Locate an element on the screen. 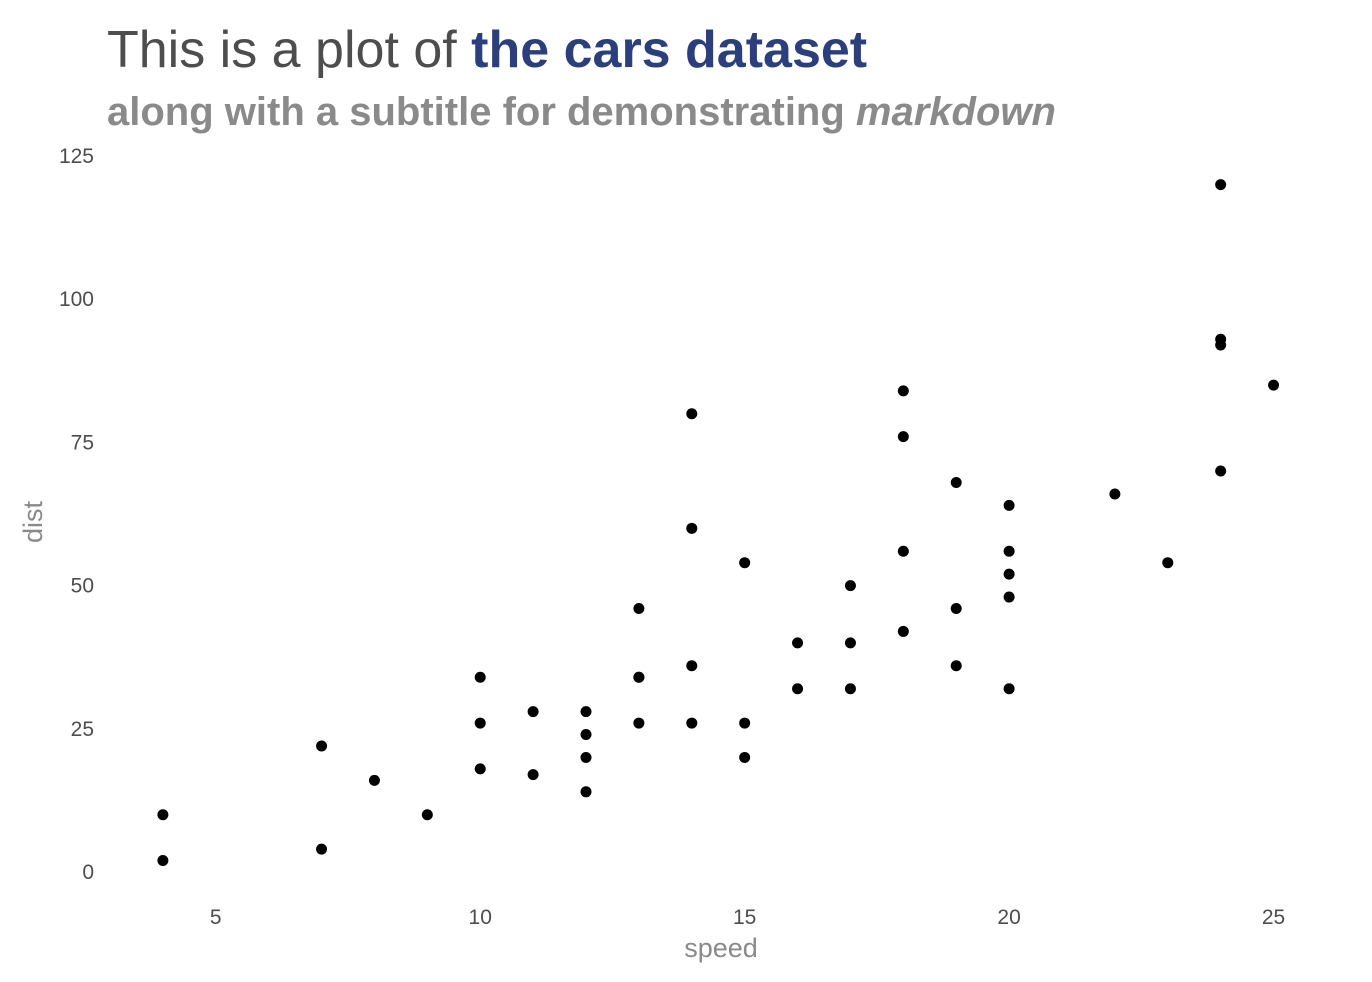 This screenshot has height=982, width=1372. y-tick-label: 100 is located at coordinates (76, 299).